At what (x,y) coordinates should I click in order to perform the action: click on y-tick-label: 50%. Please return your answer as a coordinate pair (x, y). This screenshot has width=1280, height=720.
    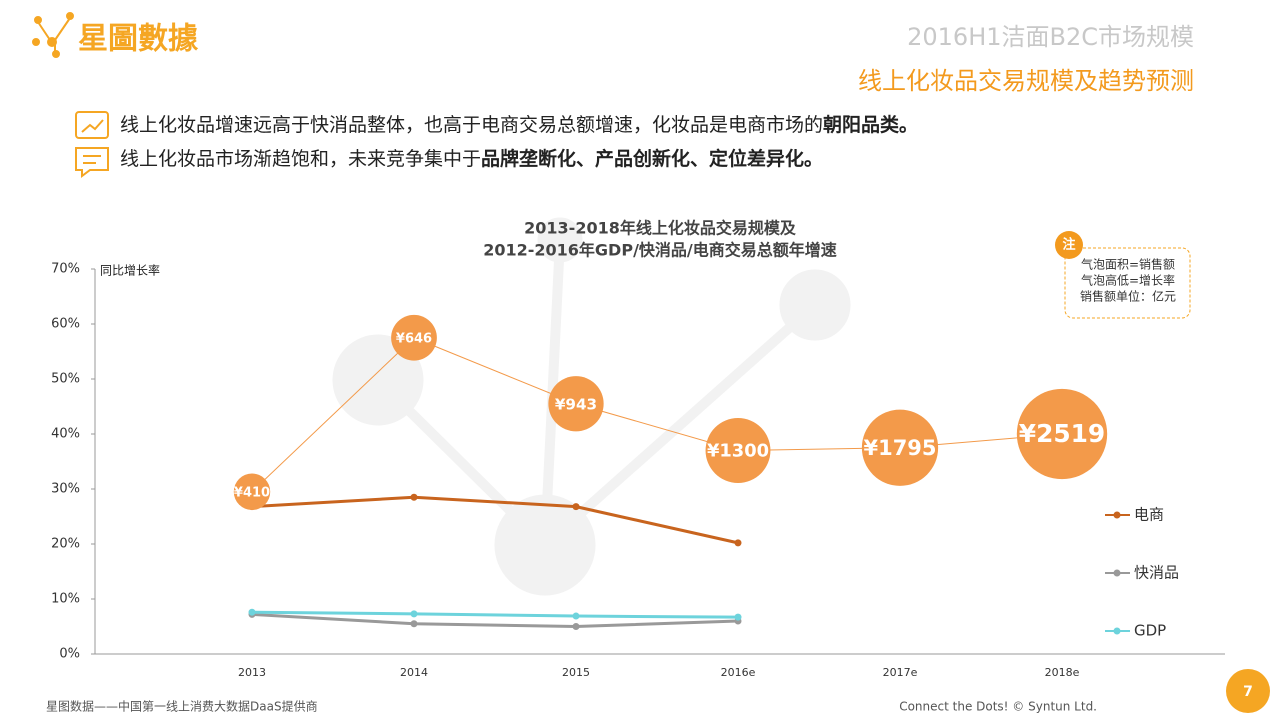
    Looking at the image, I should click on (65, 379).